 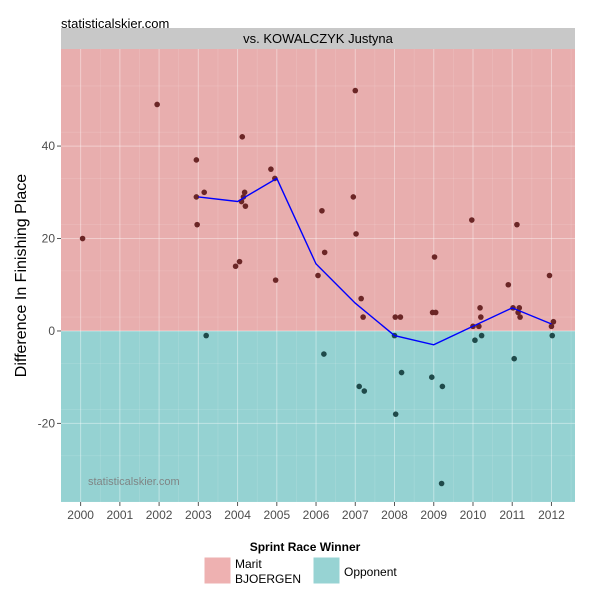 What do you see at coordinates (473, 515) in the screenshot?
I see `x-tick-label: 2010` at bounding box center [473, 515].